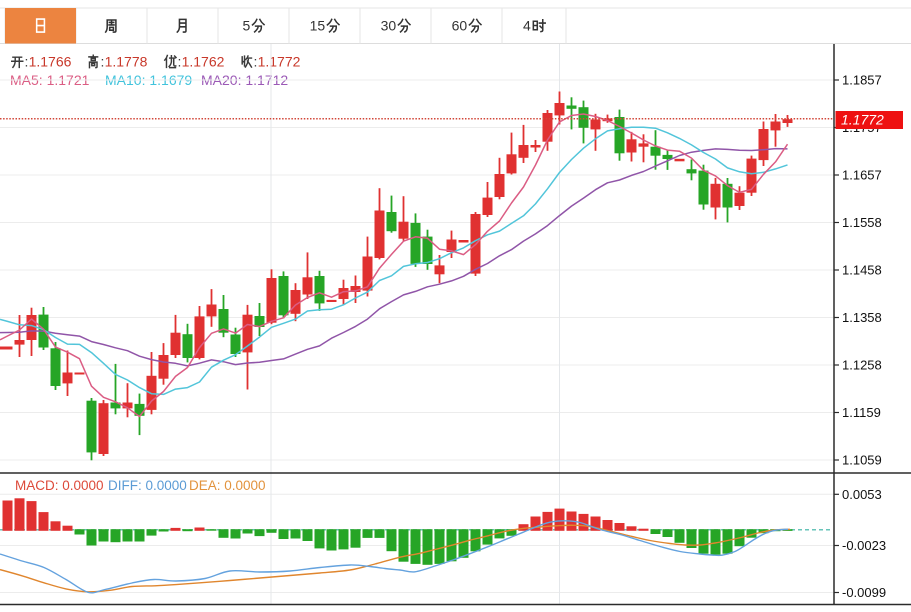 This screenshot has width=911, height=612. What do you see at coordinates (527, 26) in the screenshot?
I see `svg-text: 4` at bounding box center [527, 26].